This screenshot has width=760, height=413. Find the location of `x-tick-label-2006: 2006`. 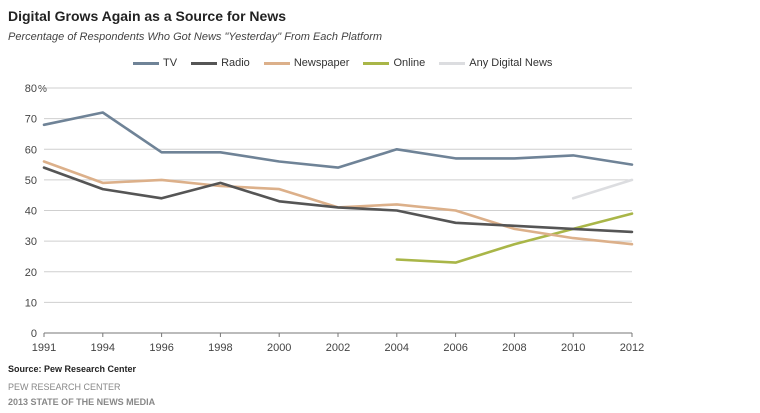

x-tick-label-2006: 2006 is located at coordinates (455, 348).